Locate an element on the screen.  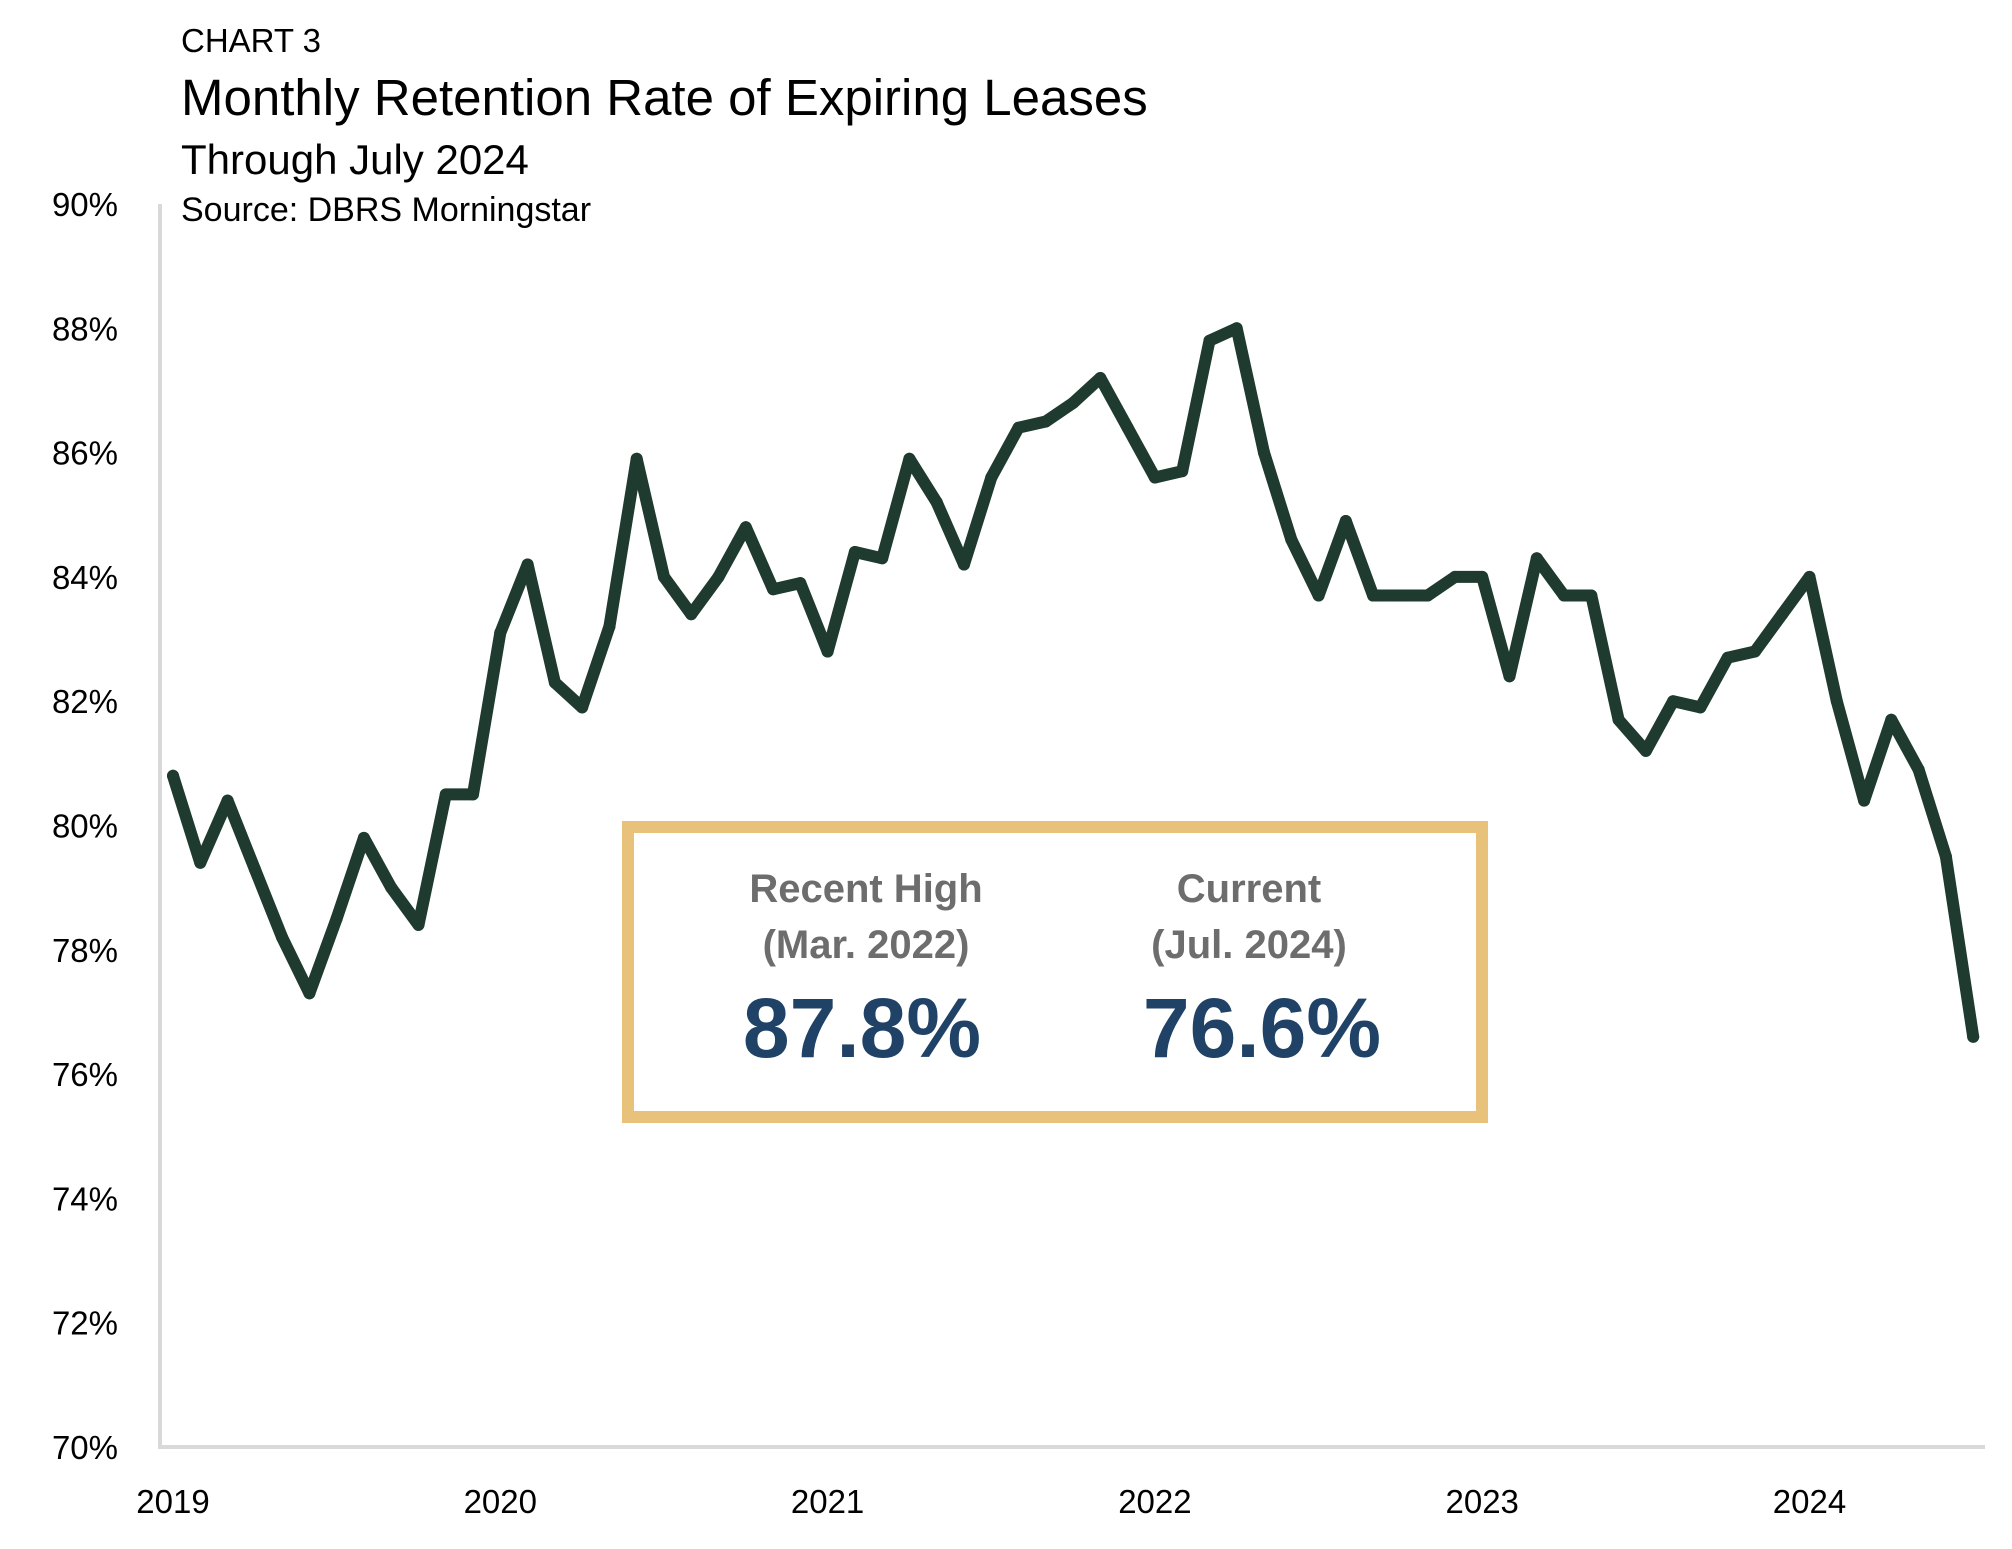
y-tick-label: 82% is located at coordinates (85, 701).